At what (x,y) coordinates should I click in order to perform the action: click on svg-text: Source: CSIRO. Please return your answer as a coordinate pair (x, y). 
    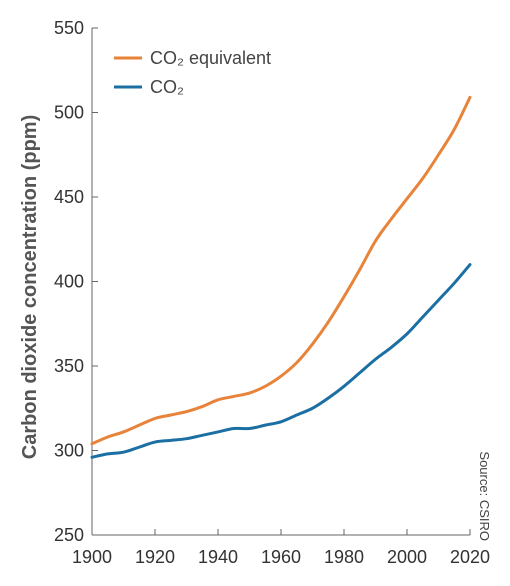
    Looking at the image, I should click on (484, 496).